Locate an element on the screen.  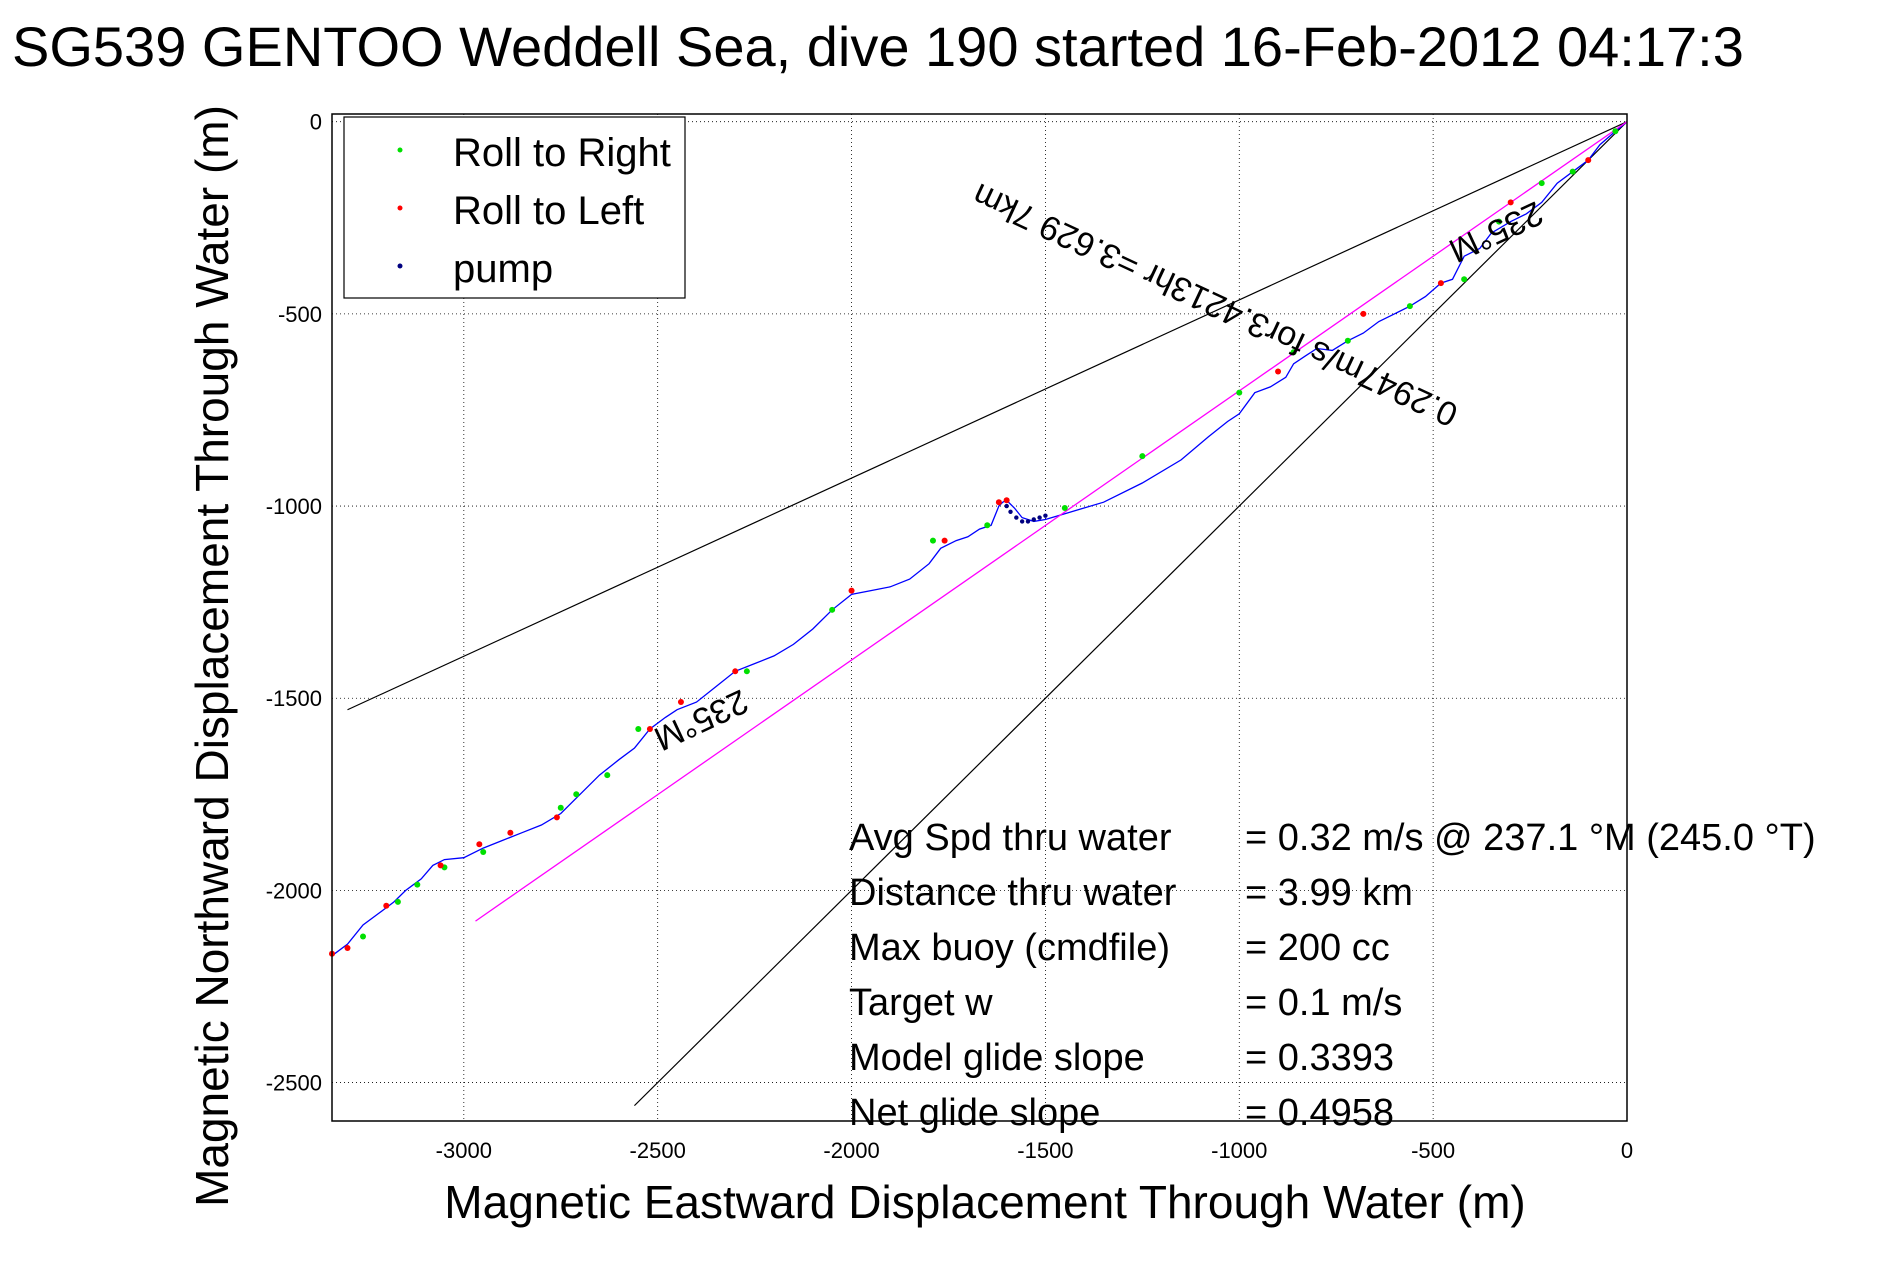
stat-value: = 0.3393 is located at coordinates (1319, 1058).